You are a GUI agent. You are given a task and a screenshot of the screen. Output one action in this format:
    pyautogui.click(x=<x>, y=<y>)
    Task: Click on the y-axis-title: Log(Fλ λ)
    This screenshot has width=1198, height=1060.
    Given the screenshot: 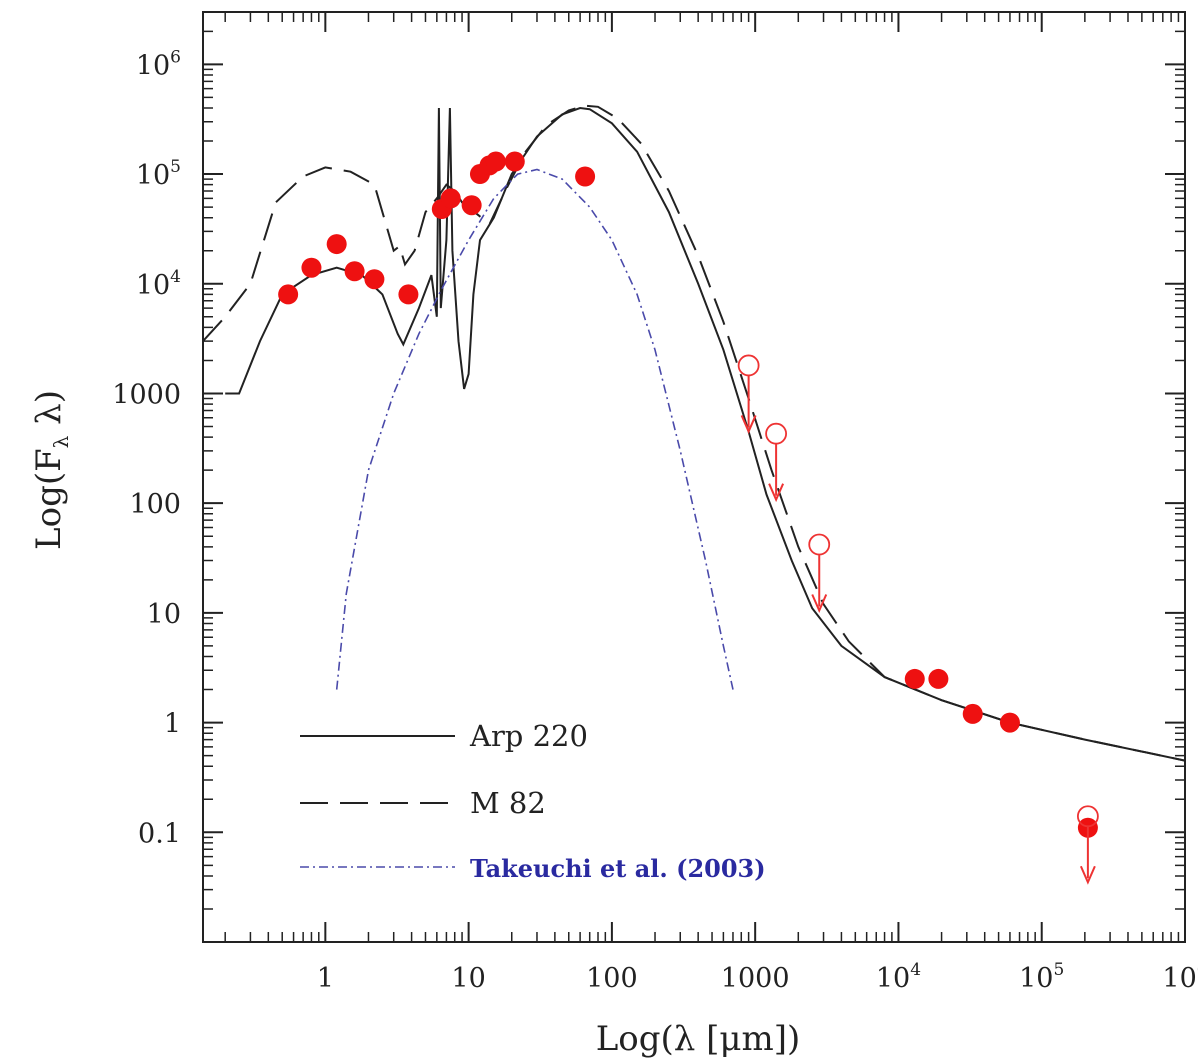 What is the action you would take?
    pyautogui.click(x=51, y=470)
    